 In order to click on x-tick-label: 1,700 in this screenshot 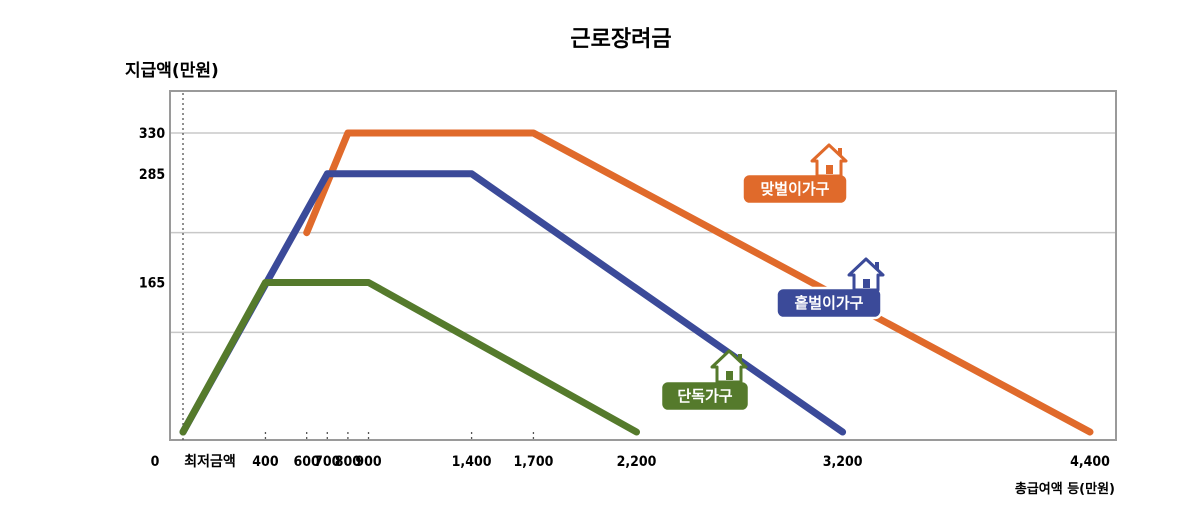, I will do `click(534, 462)`.